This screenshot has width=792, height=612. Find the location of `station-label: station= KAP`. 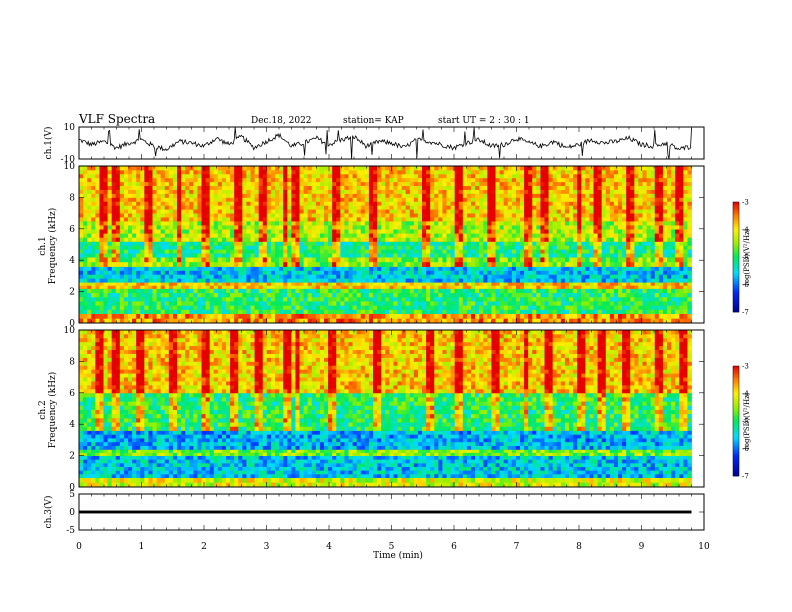

station-label: station= KAP is located at coordinates (373, 121).